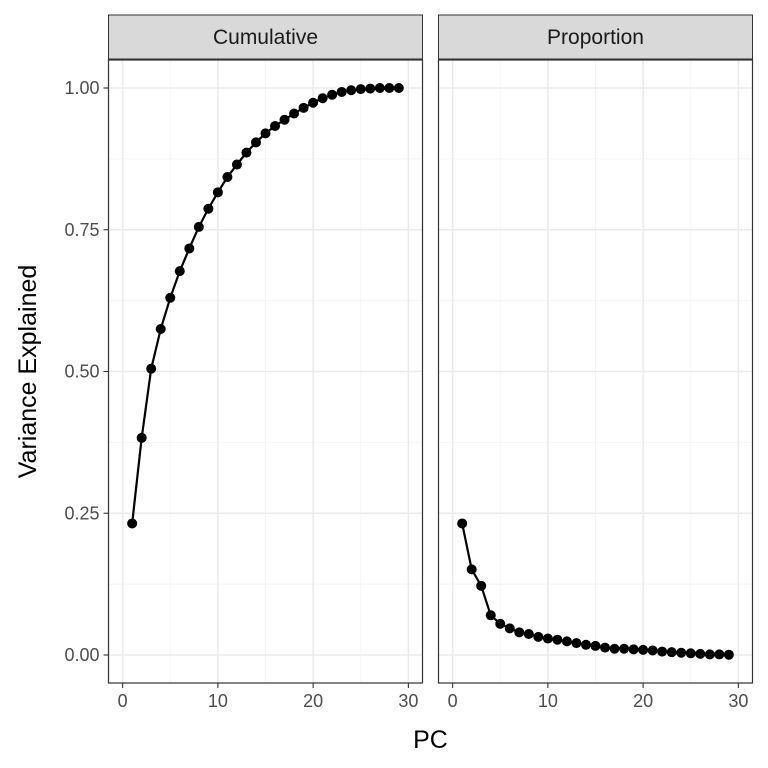 The height and width of the screenshot is (768, 768). Describe the element at coordinates (81, 372) in the screenshot. I see `y-tick-label: 0.50` at that location.